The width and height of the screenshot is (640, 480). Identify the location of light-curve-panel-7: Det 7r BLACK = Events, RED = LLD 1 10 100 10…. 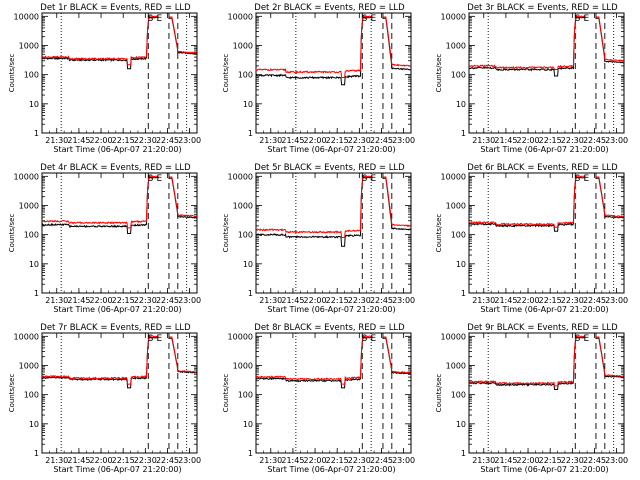
(104, 398).